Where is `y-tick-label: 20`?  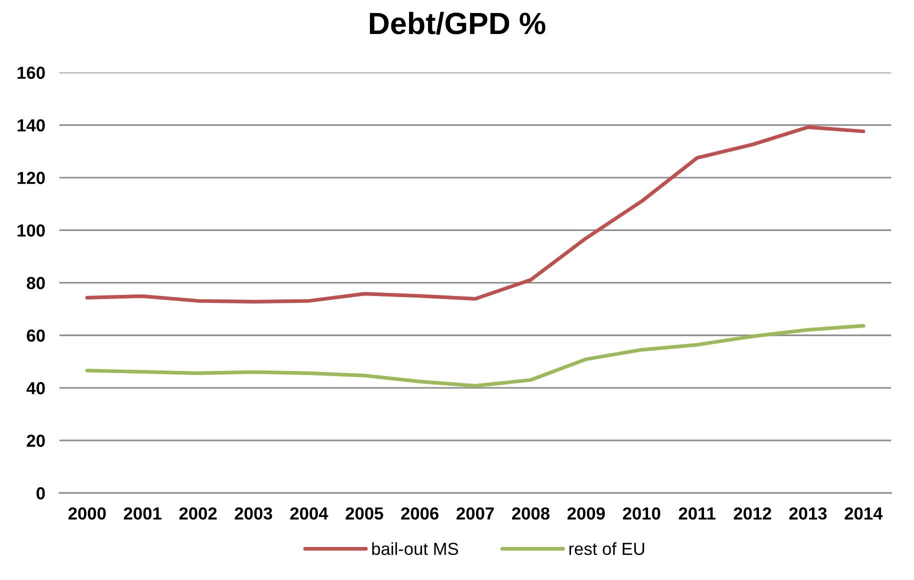
y-tick-label: 20 is located at coordinates (35, 440).